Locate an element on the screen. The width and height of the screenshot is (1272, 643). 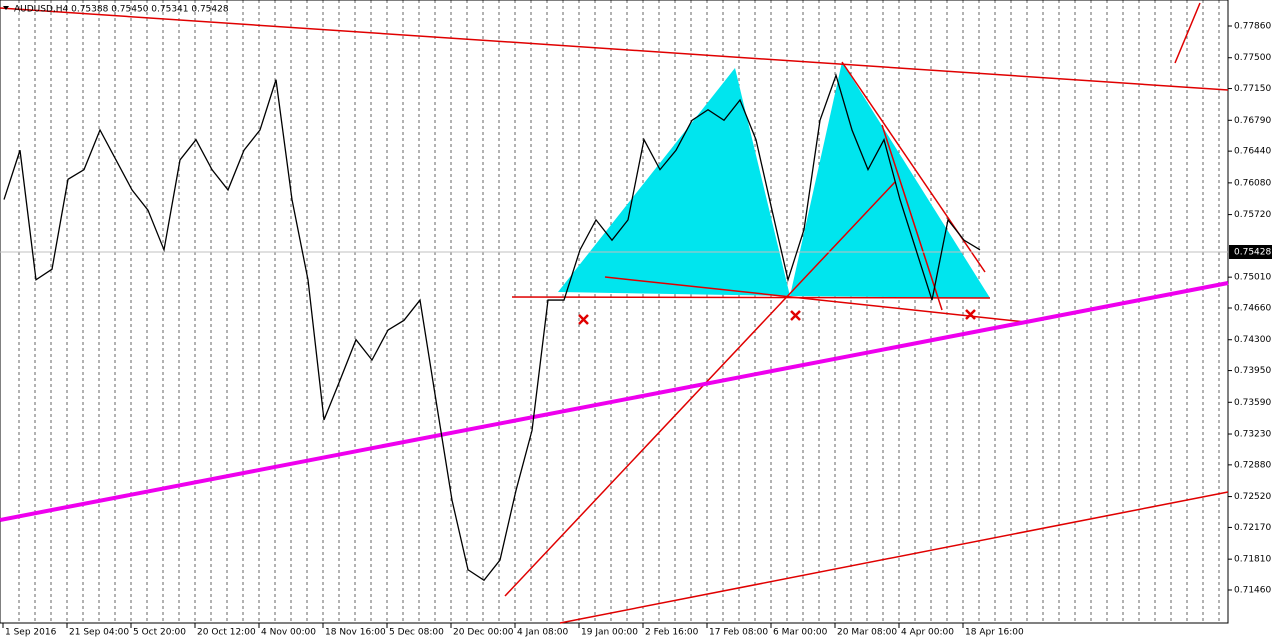
y-tick-label: 0.74300 is located at coordinates (1252, 340).